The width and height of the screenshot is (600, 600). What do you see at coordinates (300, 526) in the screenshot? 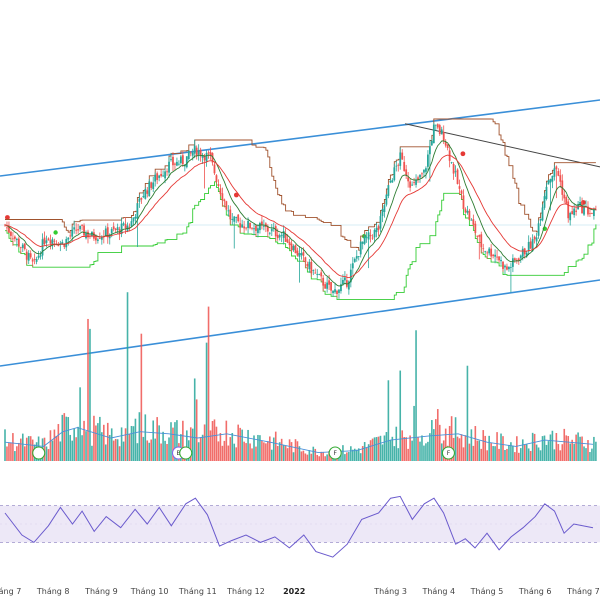
I see `rsi-pane` at bounding box center [300, 526].